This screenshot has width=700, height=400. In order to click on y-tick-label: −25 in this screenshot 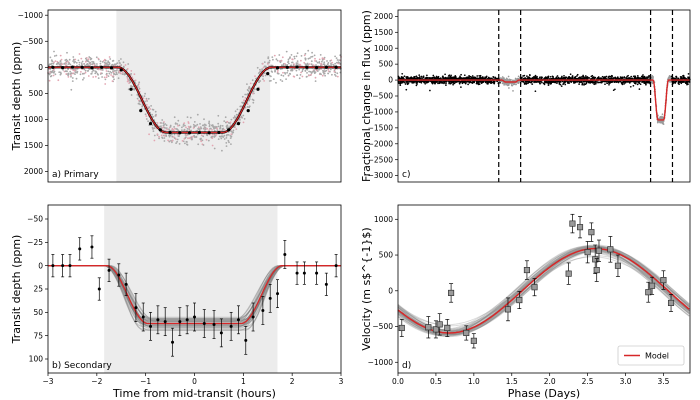, I will do `click(35, 242)`.